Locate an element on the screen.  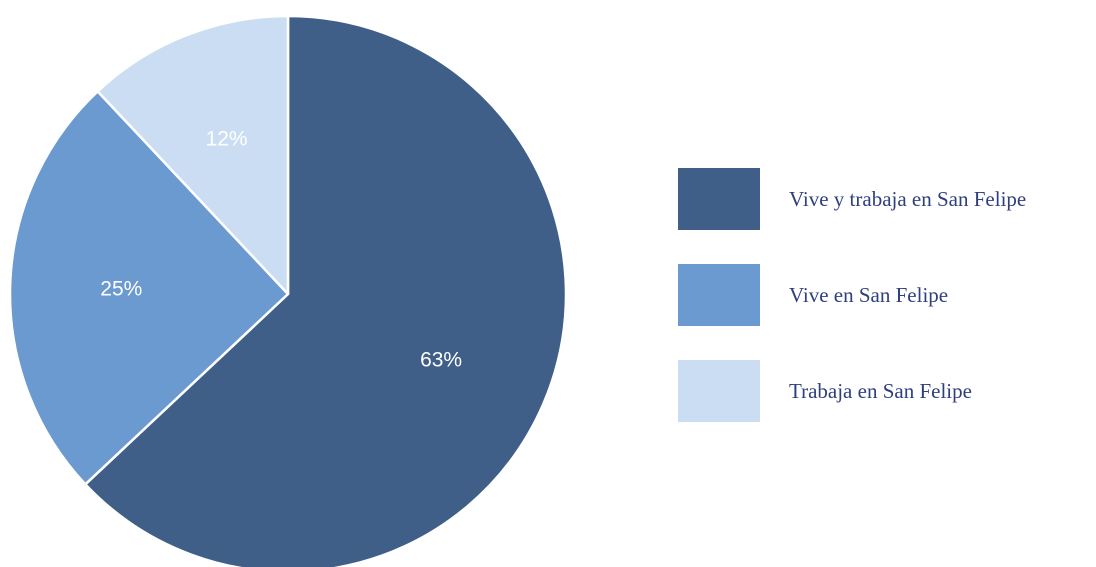
legend-item-2: Vive en San Felipe is located at coordinates (813, 295).